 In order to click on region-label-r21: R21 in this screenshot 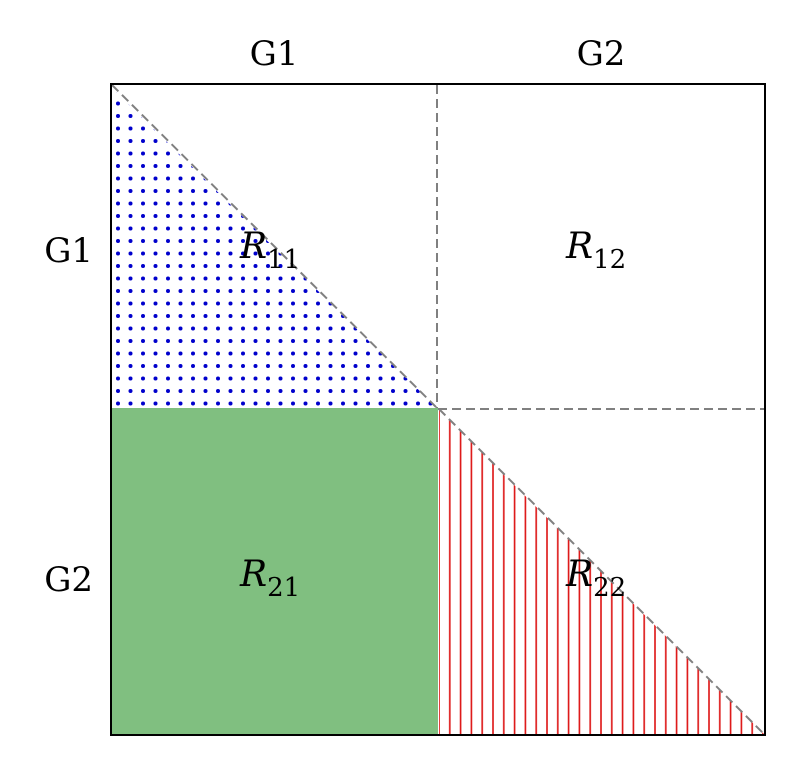, I will do `click(269, 578)`.